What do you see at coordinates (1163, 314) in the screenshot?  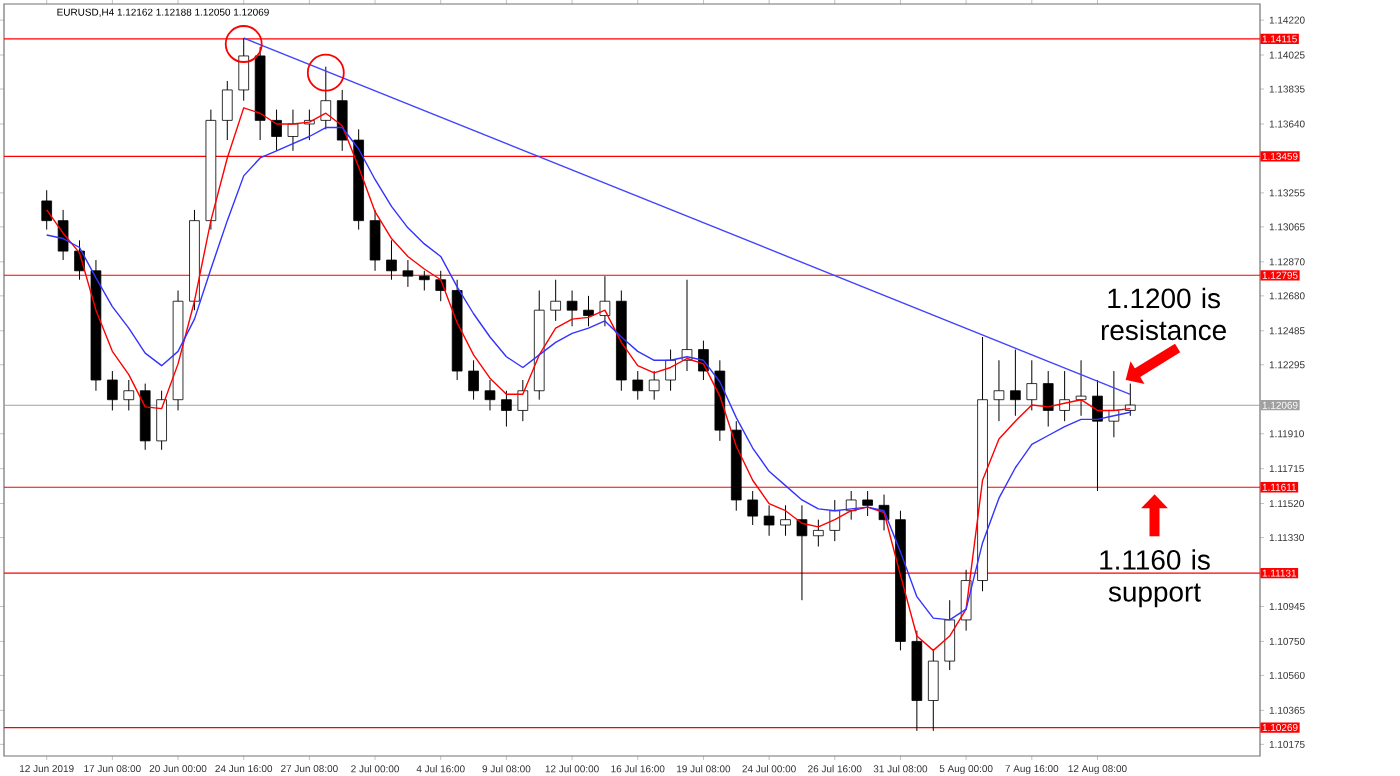 I see `annotation: 1.1200 is resistance` at bounding box center [1163, 314].